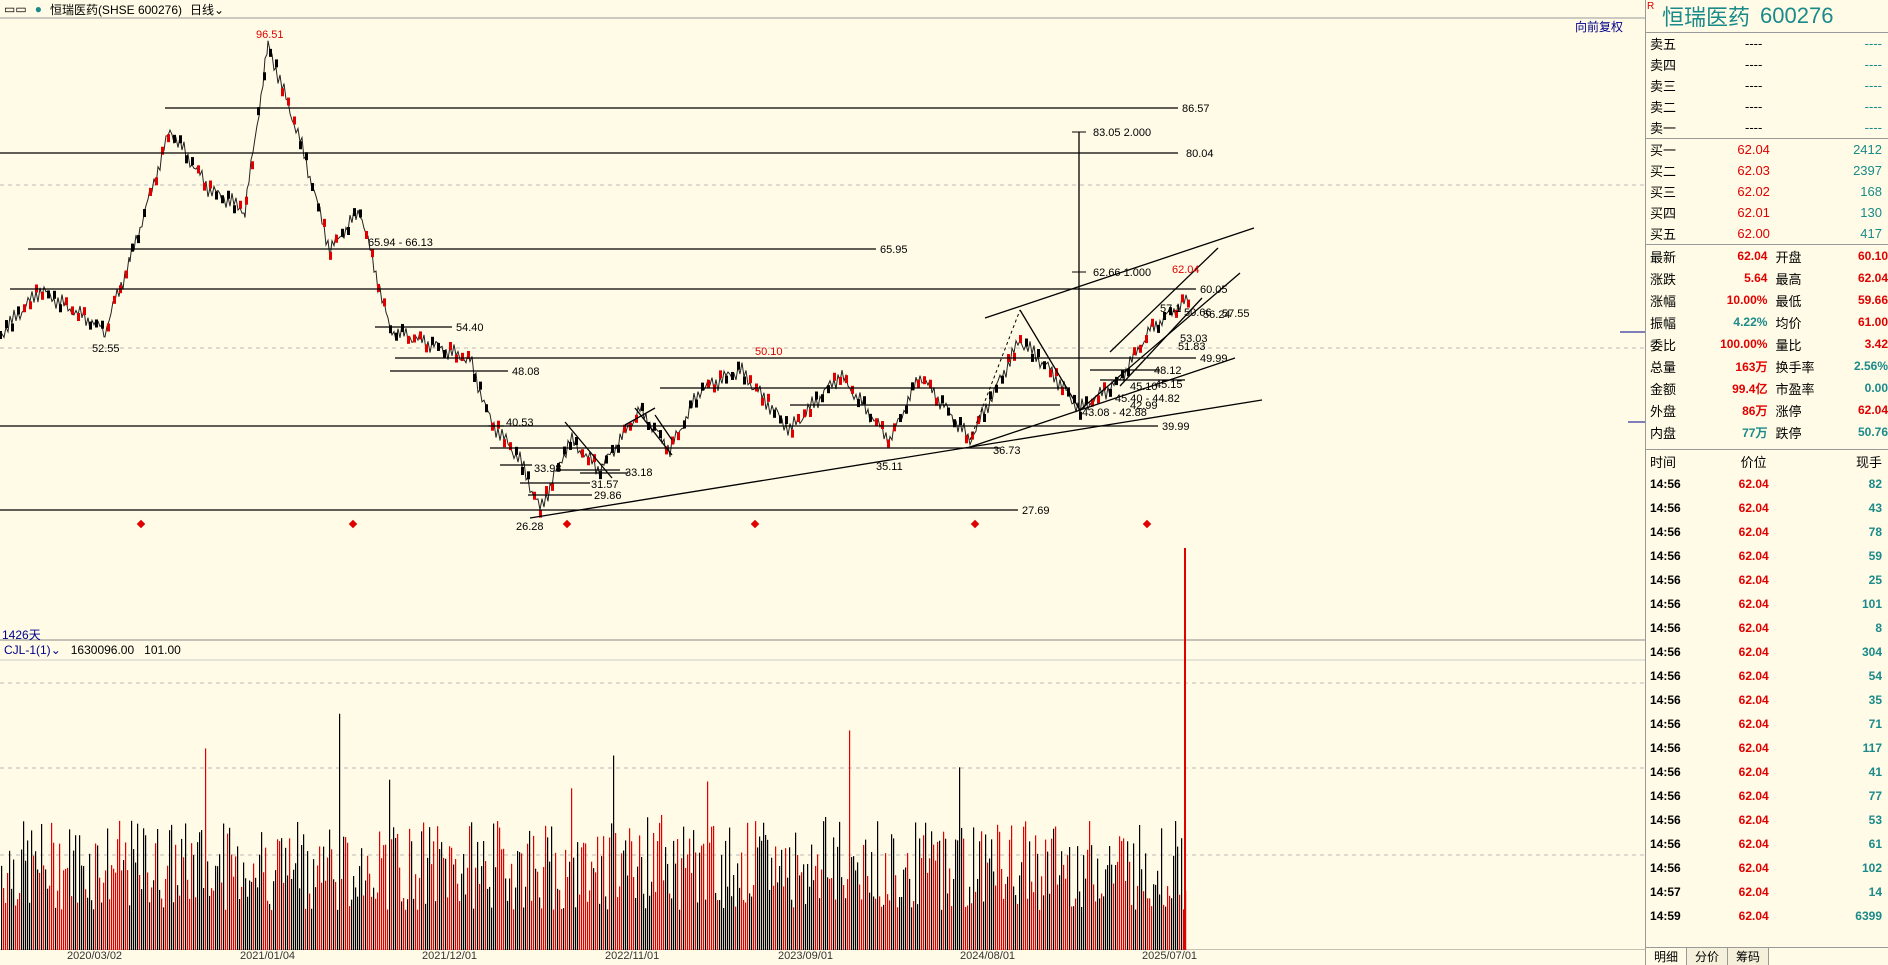 The height and width of the screenshot is (965, 1888). Describe the element at coordinates (15, 9) in the screenshot. I see `menu-icon: ▭▭` at that location.